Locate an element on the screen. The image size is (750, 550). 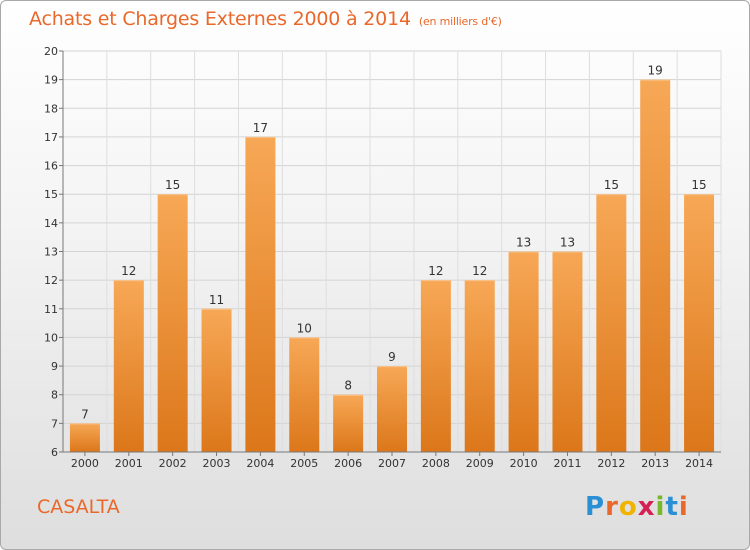
bar-2013 is located at coordinates (655, 266).